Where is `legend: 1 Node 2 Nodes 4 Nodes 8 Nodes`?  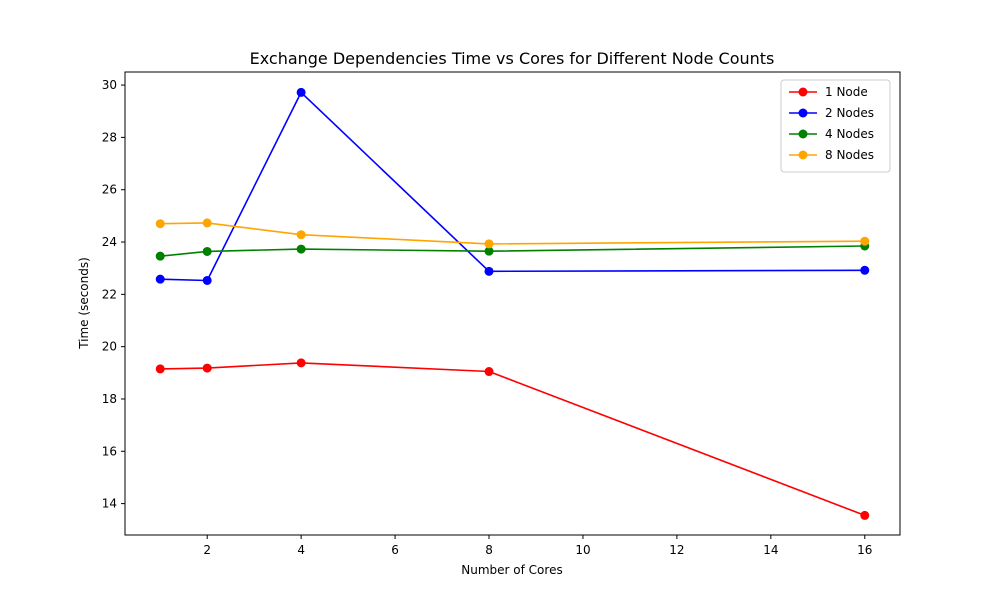 legend: 1 Node 2 Nodes 4 Nodes 8 Nodes is located at coordinates (835, 126).